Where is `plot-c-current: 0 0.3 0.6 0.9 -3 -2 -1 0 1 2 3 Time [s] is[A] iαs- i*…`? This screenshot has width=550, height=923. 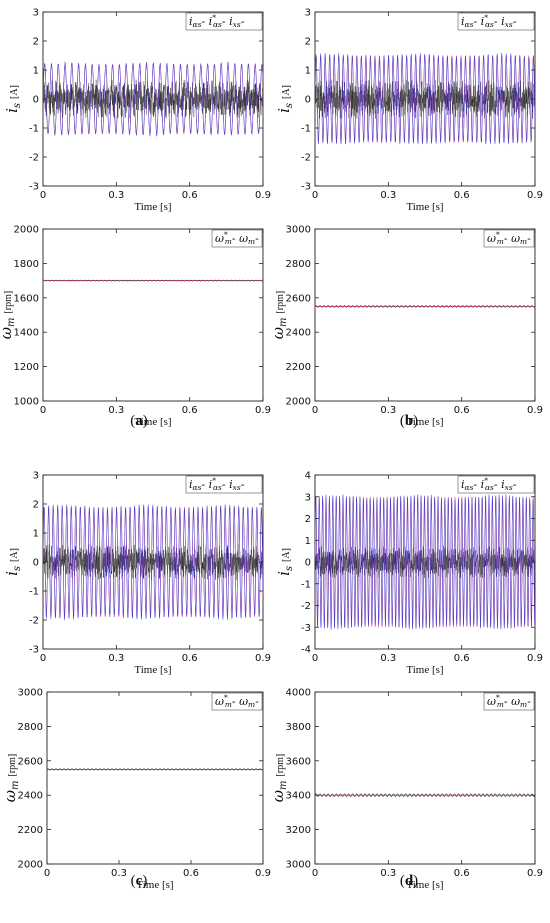
plot-c-current: 0 0.3 0.6 0.9 -3 -2 -1 0 1 2 3 Time [s] is[A] iαs- i*… is located at coordinates (137, 574).